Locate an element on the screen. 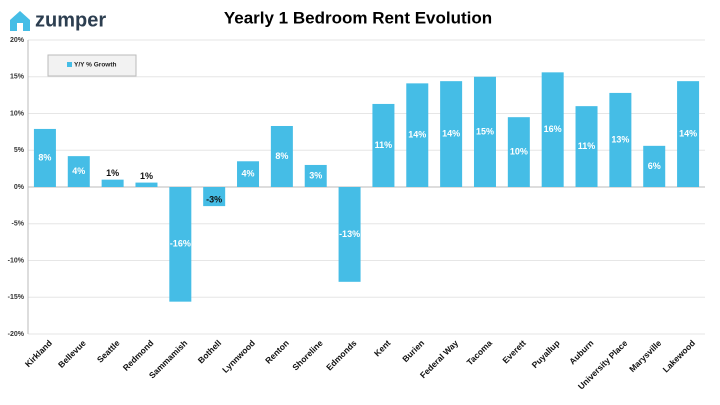 This screenshot has width=720, height=405. x-tick-label: Redmond is located at coordinates (138, 355).